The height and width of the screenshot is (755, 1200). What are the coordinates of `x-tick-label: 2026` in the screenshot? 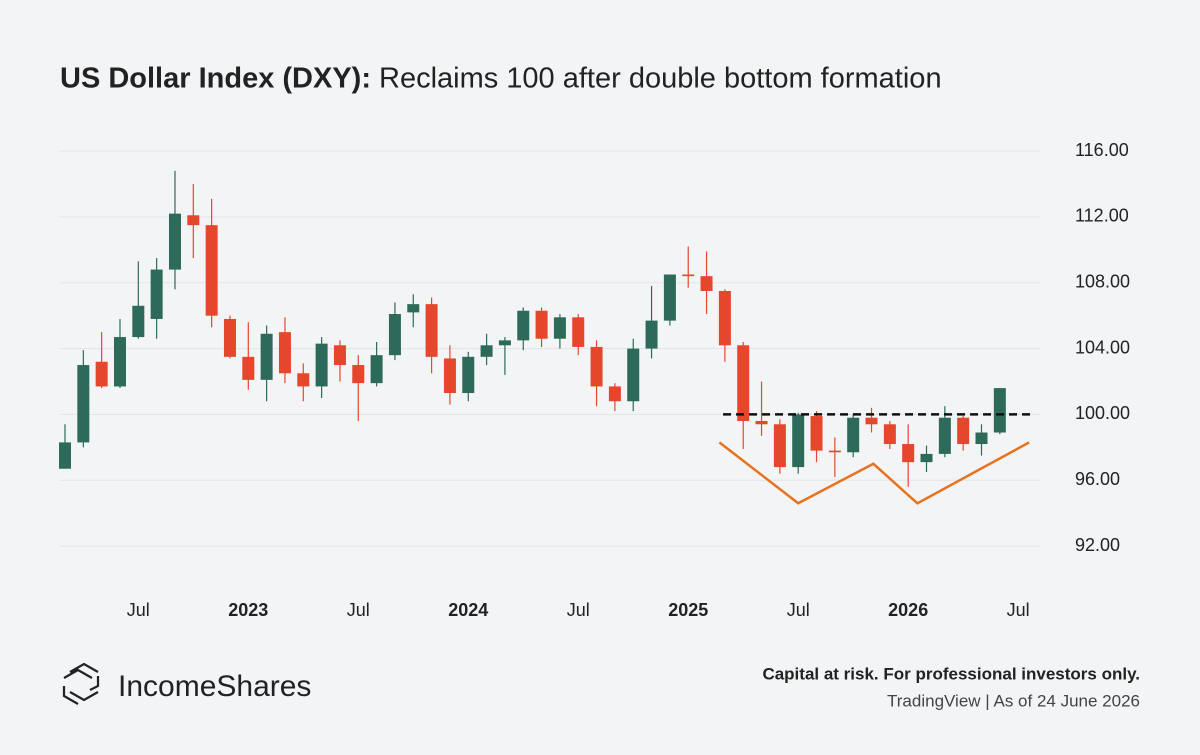 It's located at (908, 610).